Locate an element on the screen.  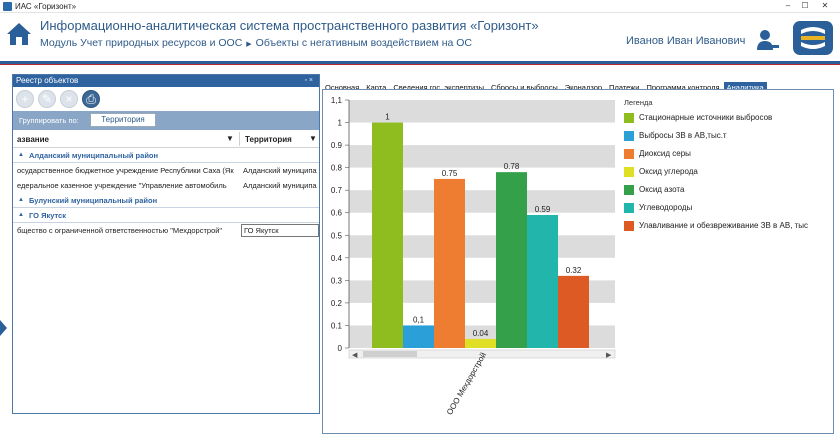
data-label: 0.75 is located at coordinates (450, 173).